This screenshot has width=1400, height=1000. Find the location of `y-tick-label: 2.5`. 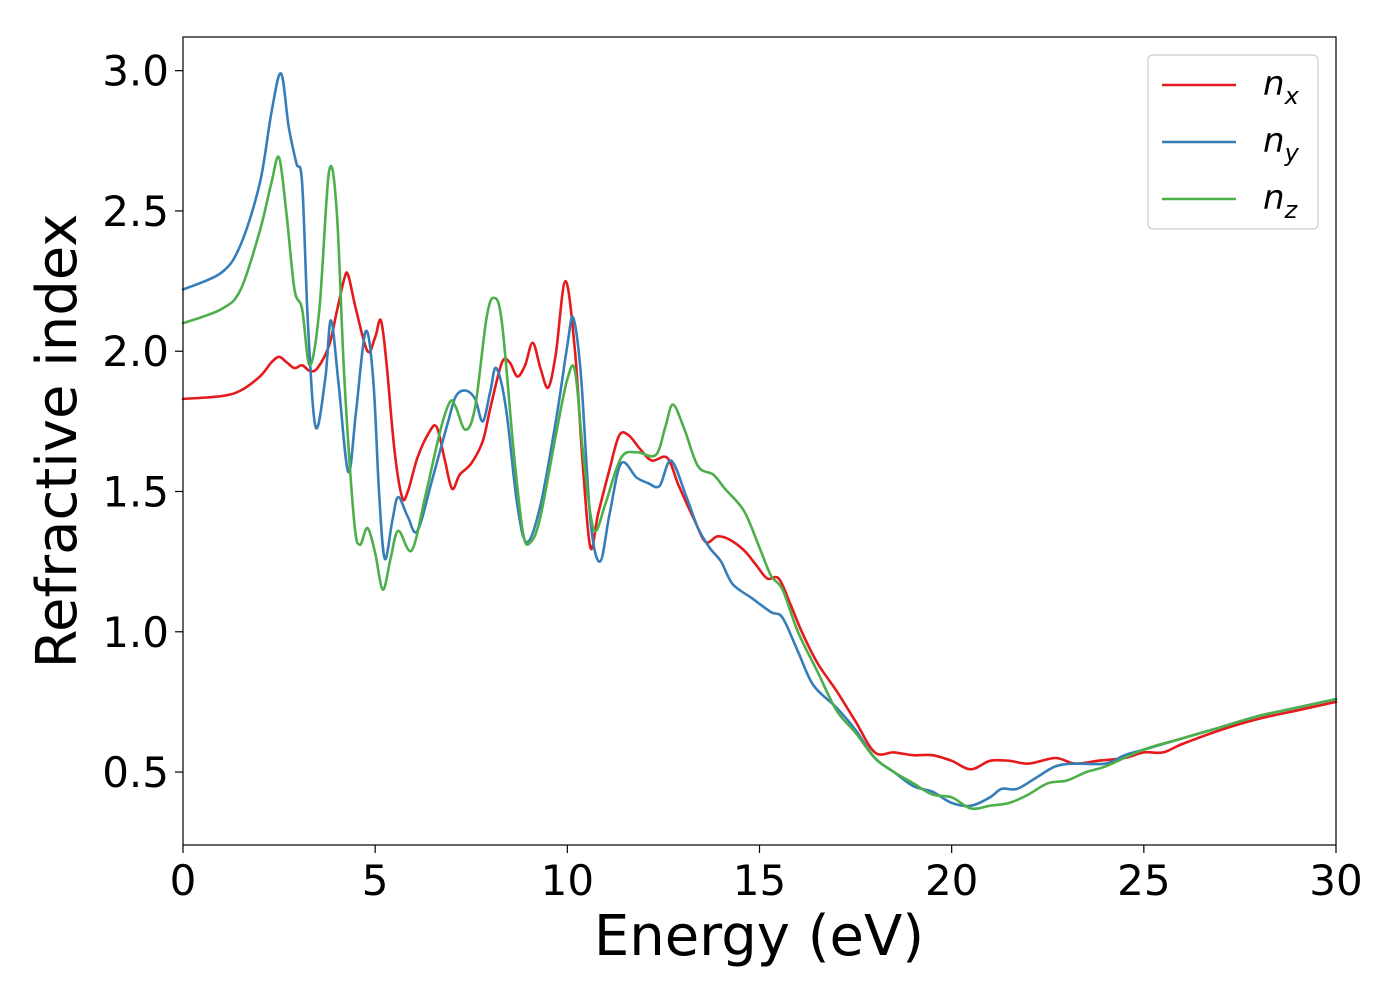

y-tick-label: 2.5 is located at coordinates (135, 211).